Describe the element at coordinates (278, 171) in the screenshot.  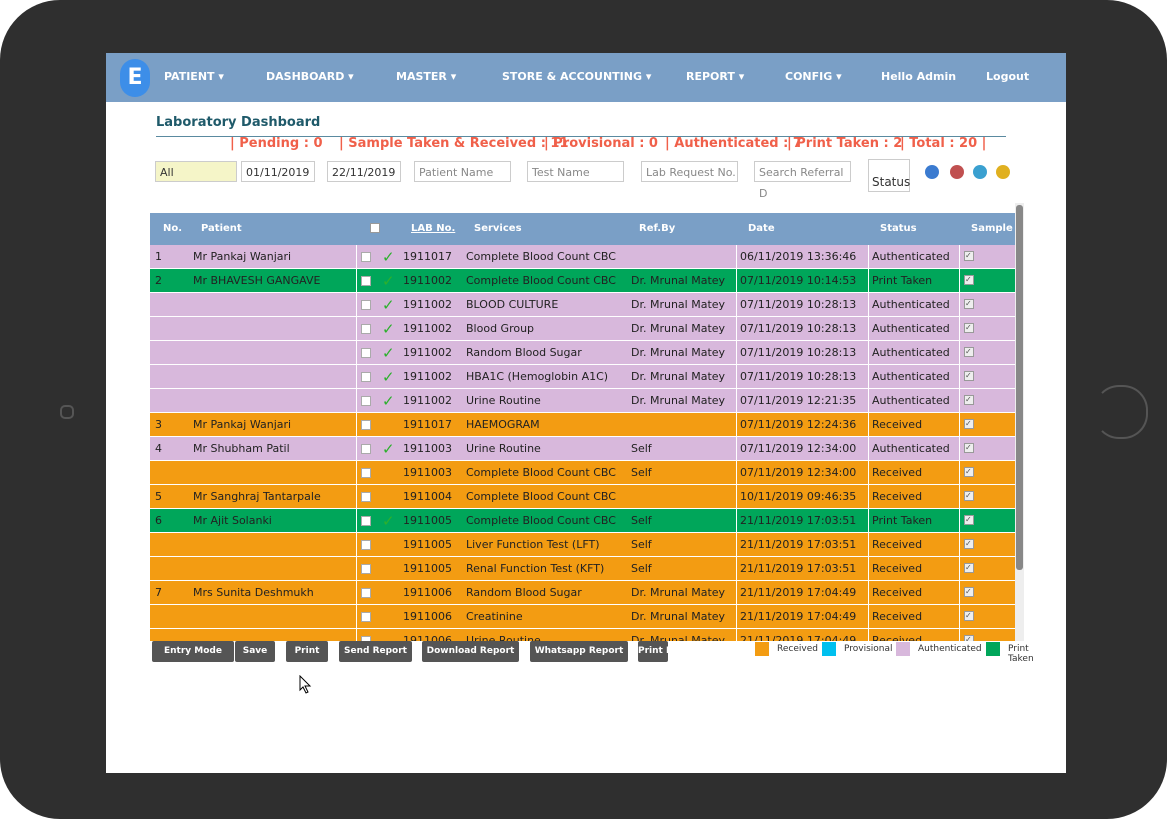
I see `date-from: 01/11/2019` at that location.